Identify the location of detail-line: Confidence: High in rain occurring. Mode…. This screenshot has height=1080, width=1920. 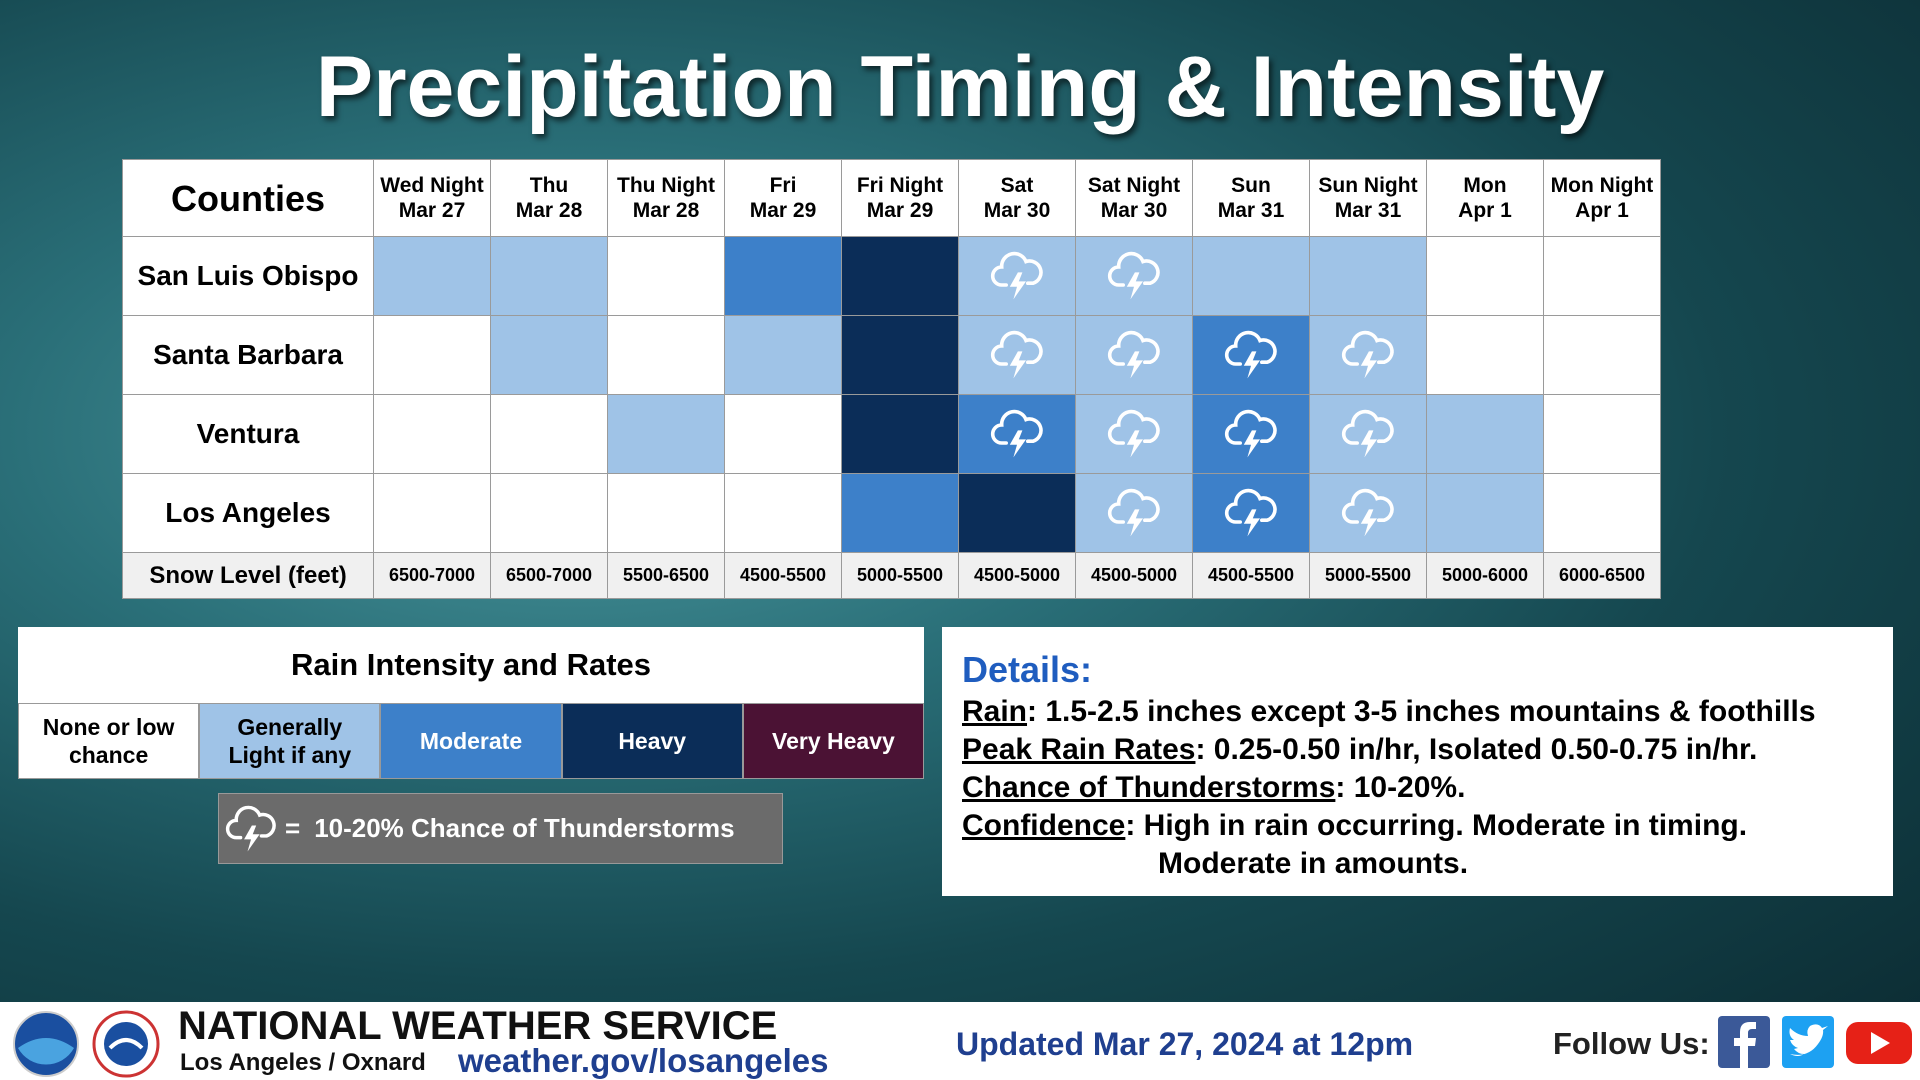
(1417, 826).